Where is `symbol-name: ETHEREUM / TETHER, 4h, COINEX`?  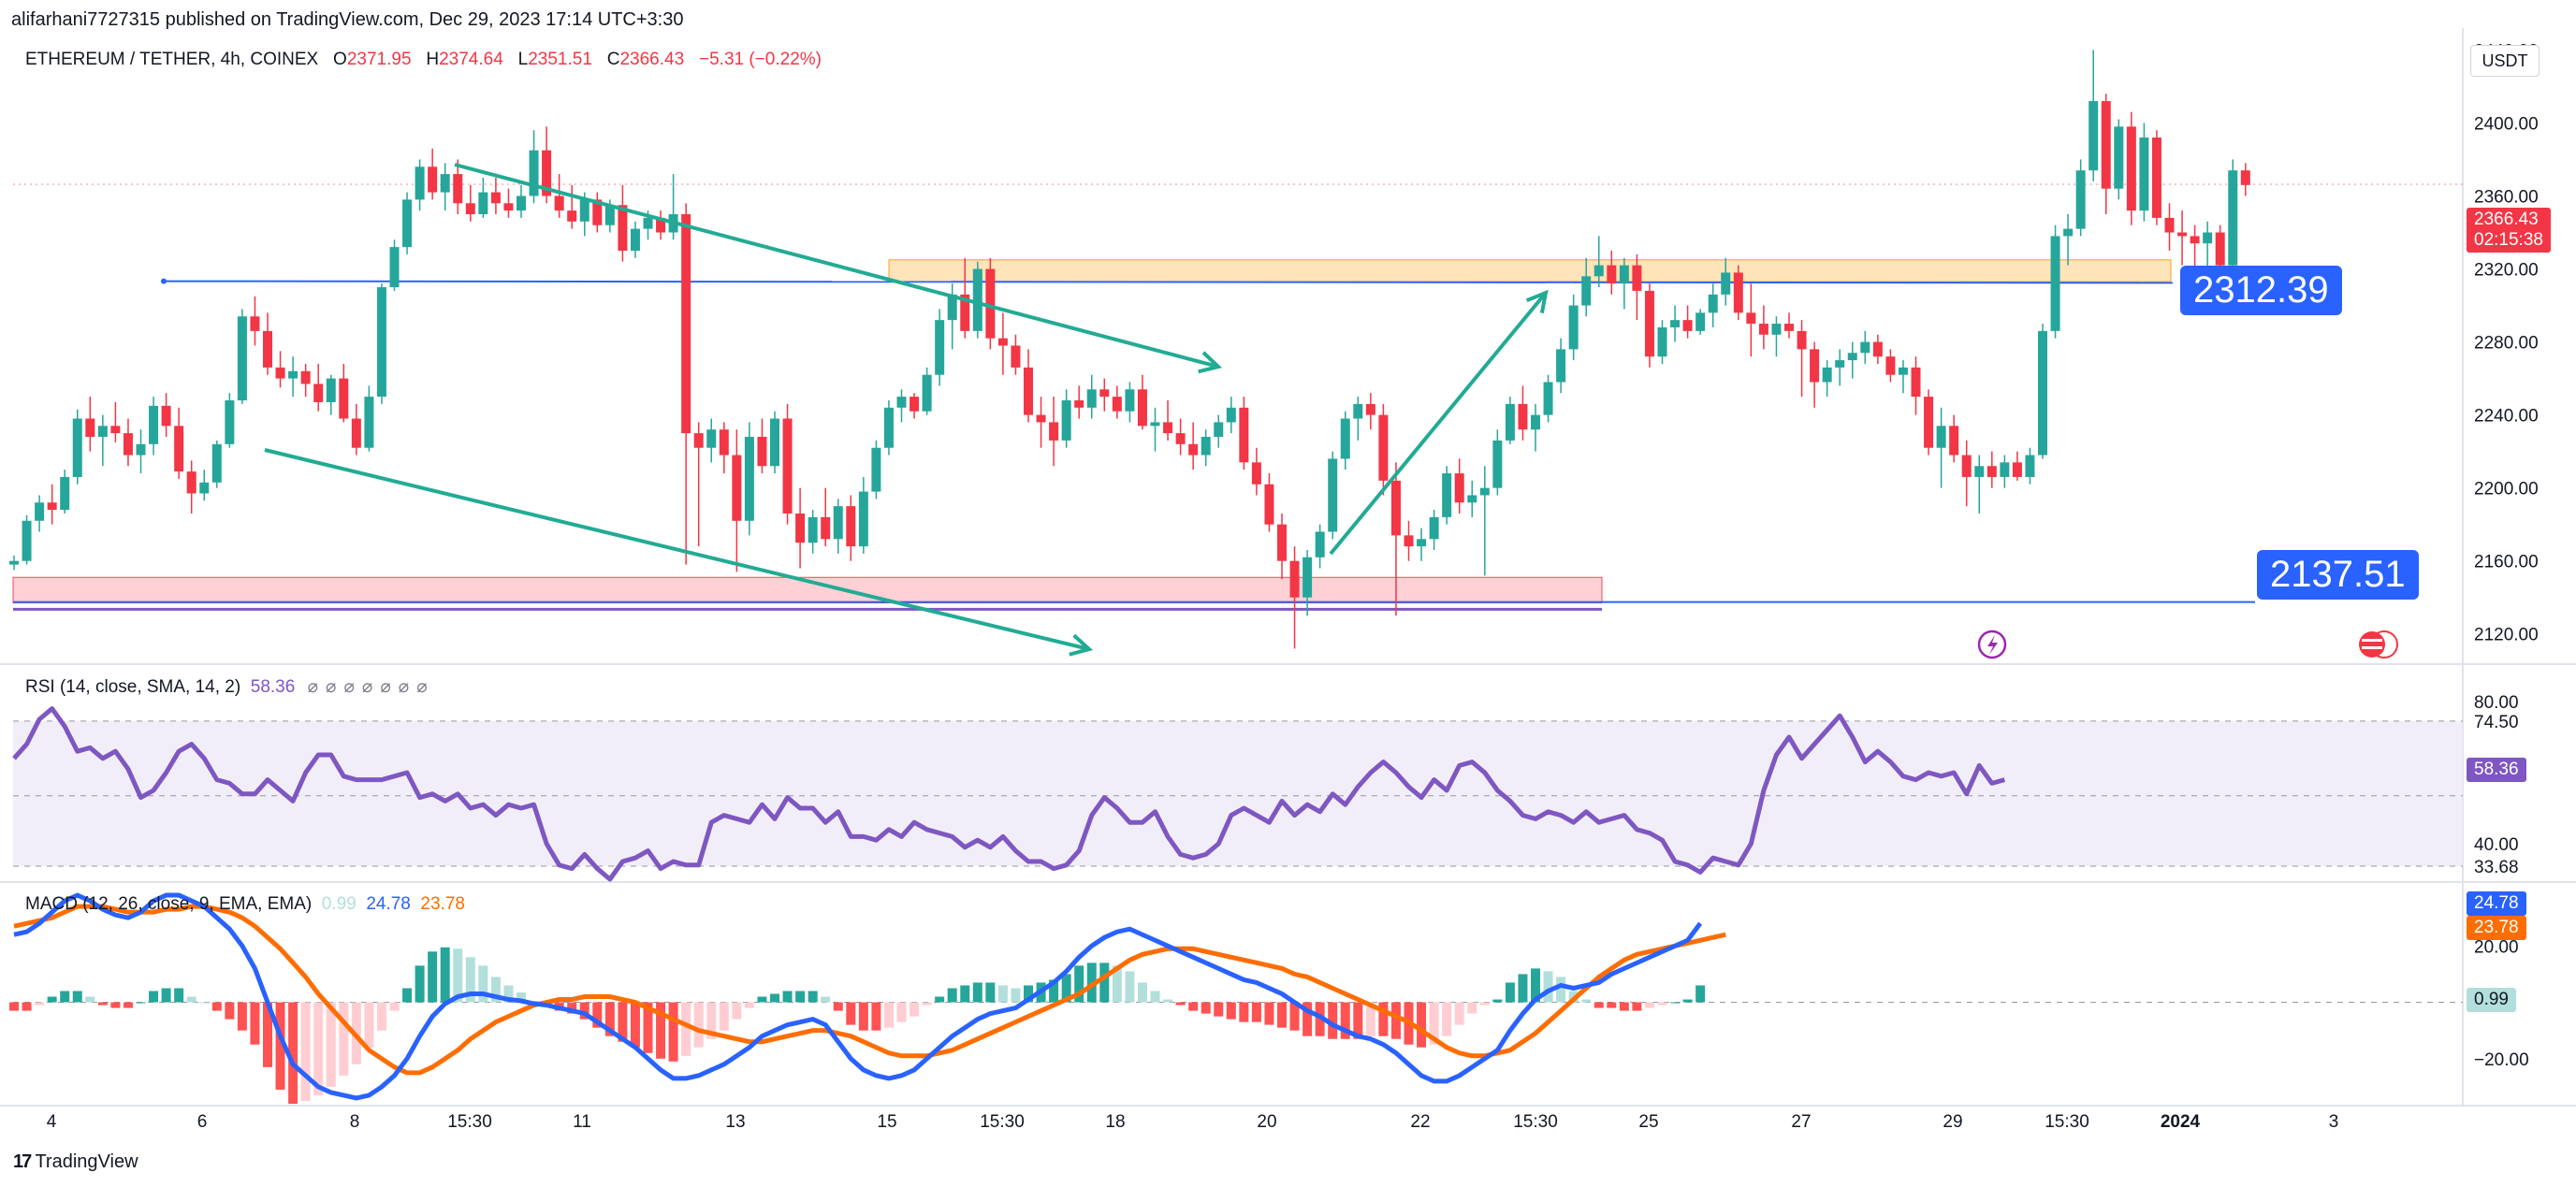
symbol-name: ETHEREUM / TETHER, 4h, COINEX is located at coordinates (172, 60).